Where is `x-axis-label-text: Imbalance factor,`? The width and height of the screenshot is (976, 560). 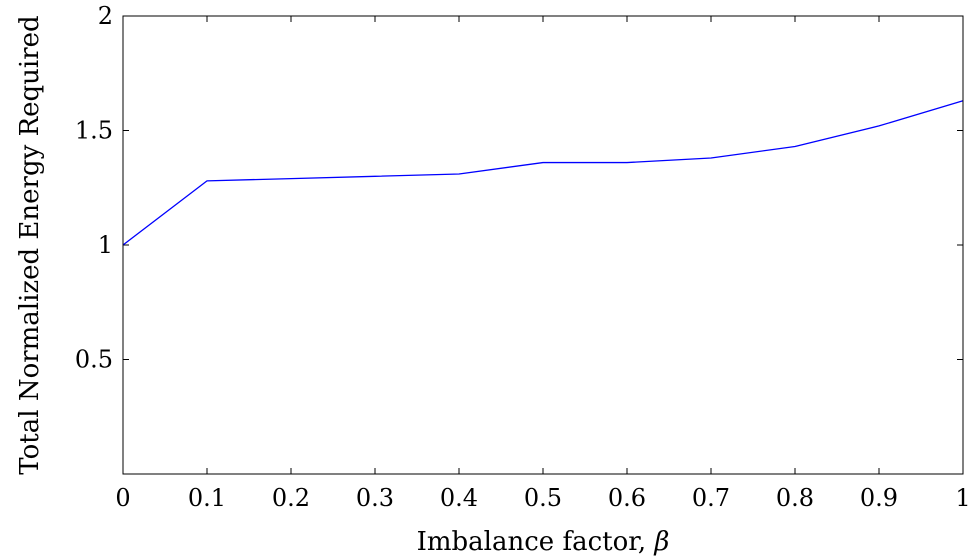
x-axis-label-text: Imbalance factor, is located at coordinates (536, 542).